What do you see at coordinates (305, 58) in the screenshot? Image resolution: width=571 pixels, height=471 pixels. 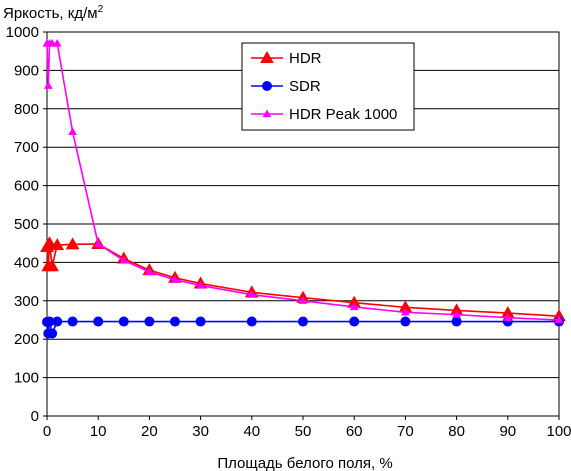 I see `legend-label-0: HDR` at bounding box center [305, 58].